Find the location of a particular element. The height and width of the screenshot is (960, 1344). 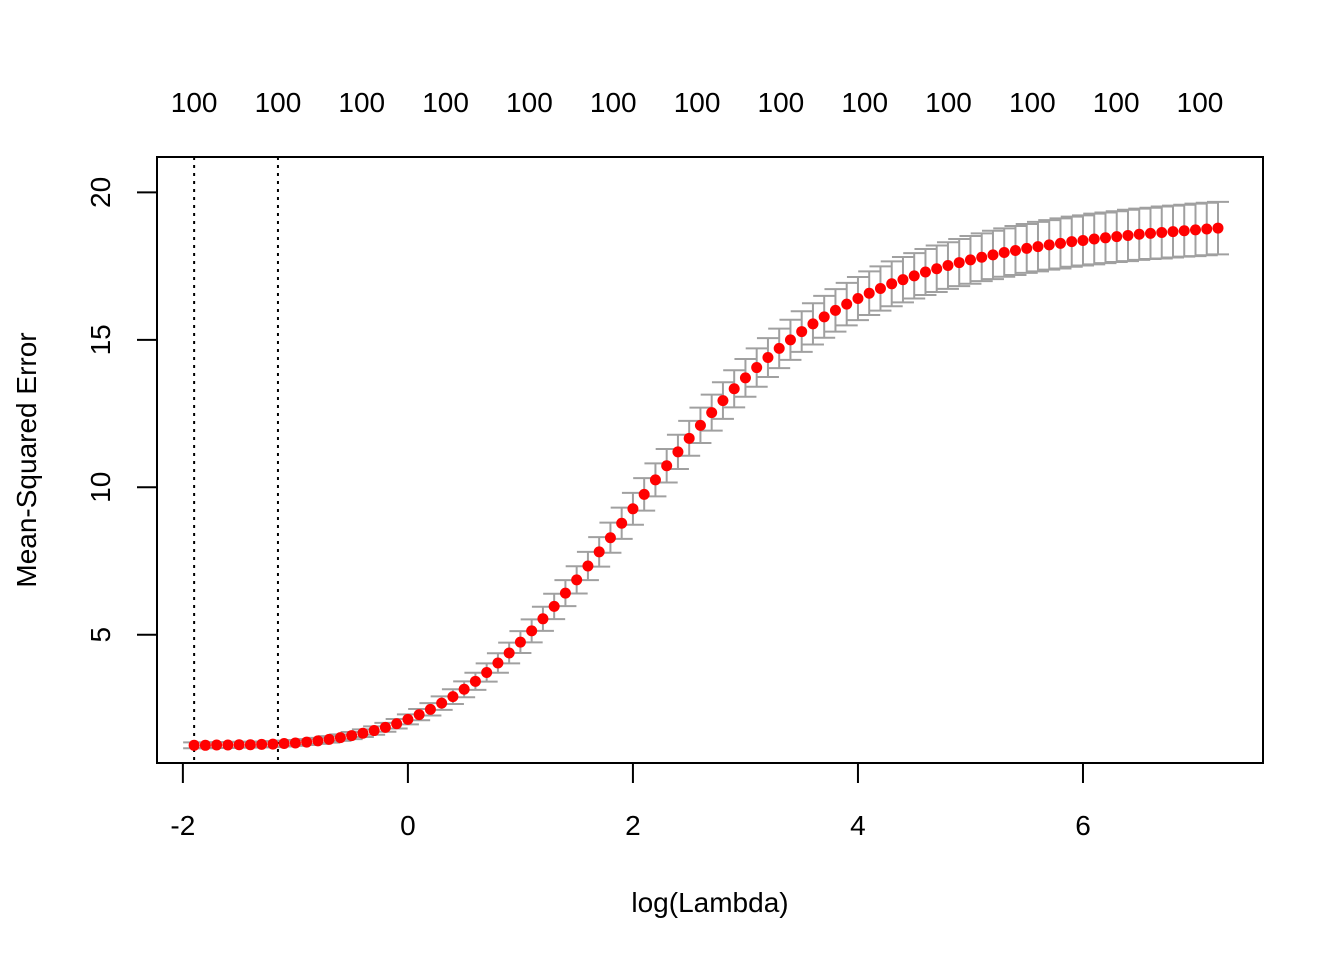

y-axis-title: Mean-Squared Error is located at coordinates (26, 459).